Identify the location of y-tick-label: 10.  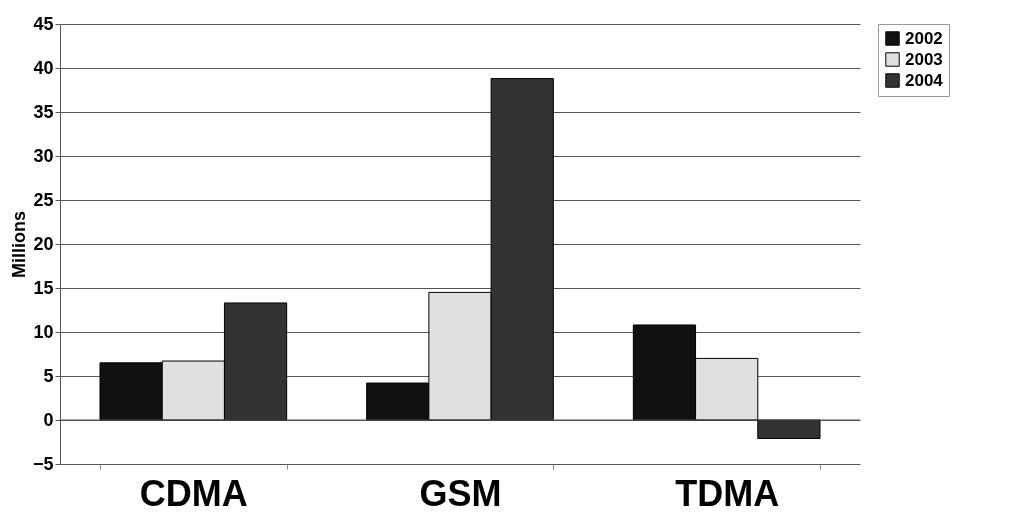
(43, 331).